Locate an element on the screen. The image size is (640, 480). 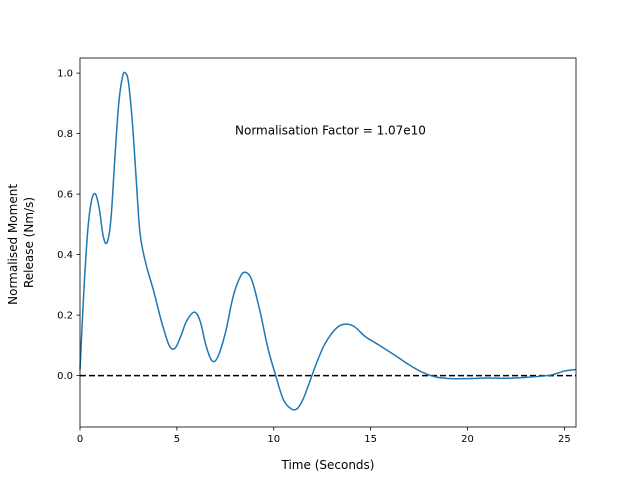
x-tick-label: 5 is located at coordinates (177, 439).